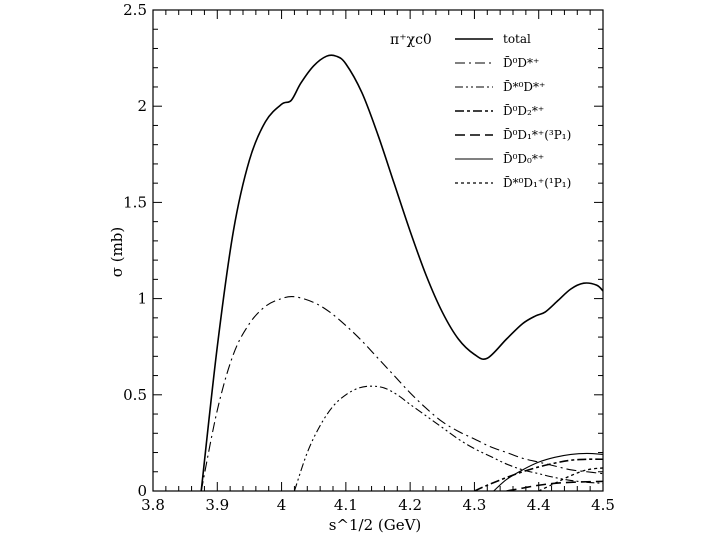 This screenshot has height=540, width=720. What do you see at coordinates (537, 134) in the screenshot?
I see `legend-label: D̄⁰D₁*⁺(³P₁)` at bounding box center [537, 134].